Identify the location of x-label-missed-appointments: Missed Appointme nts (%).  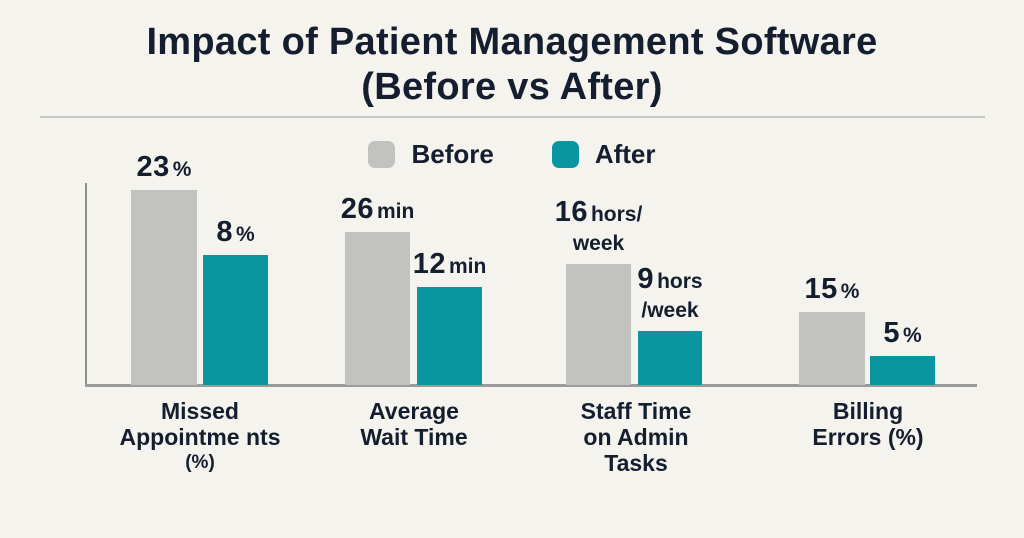
(200, 435).